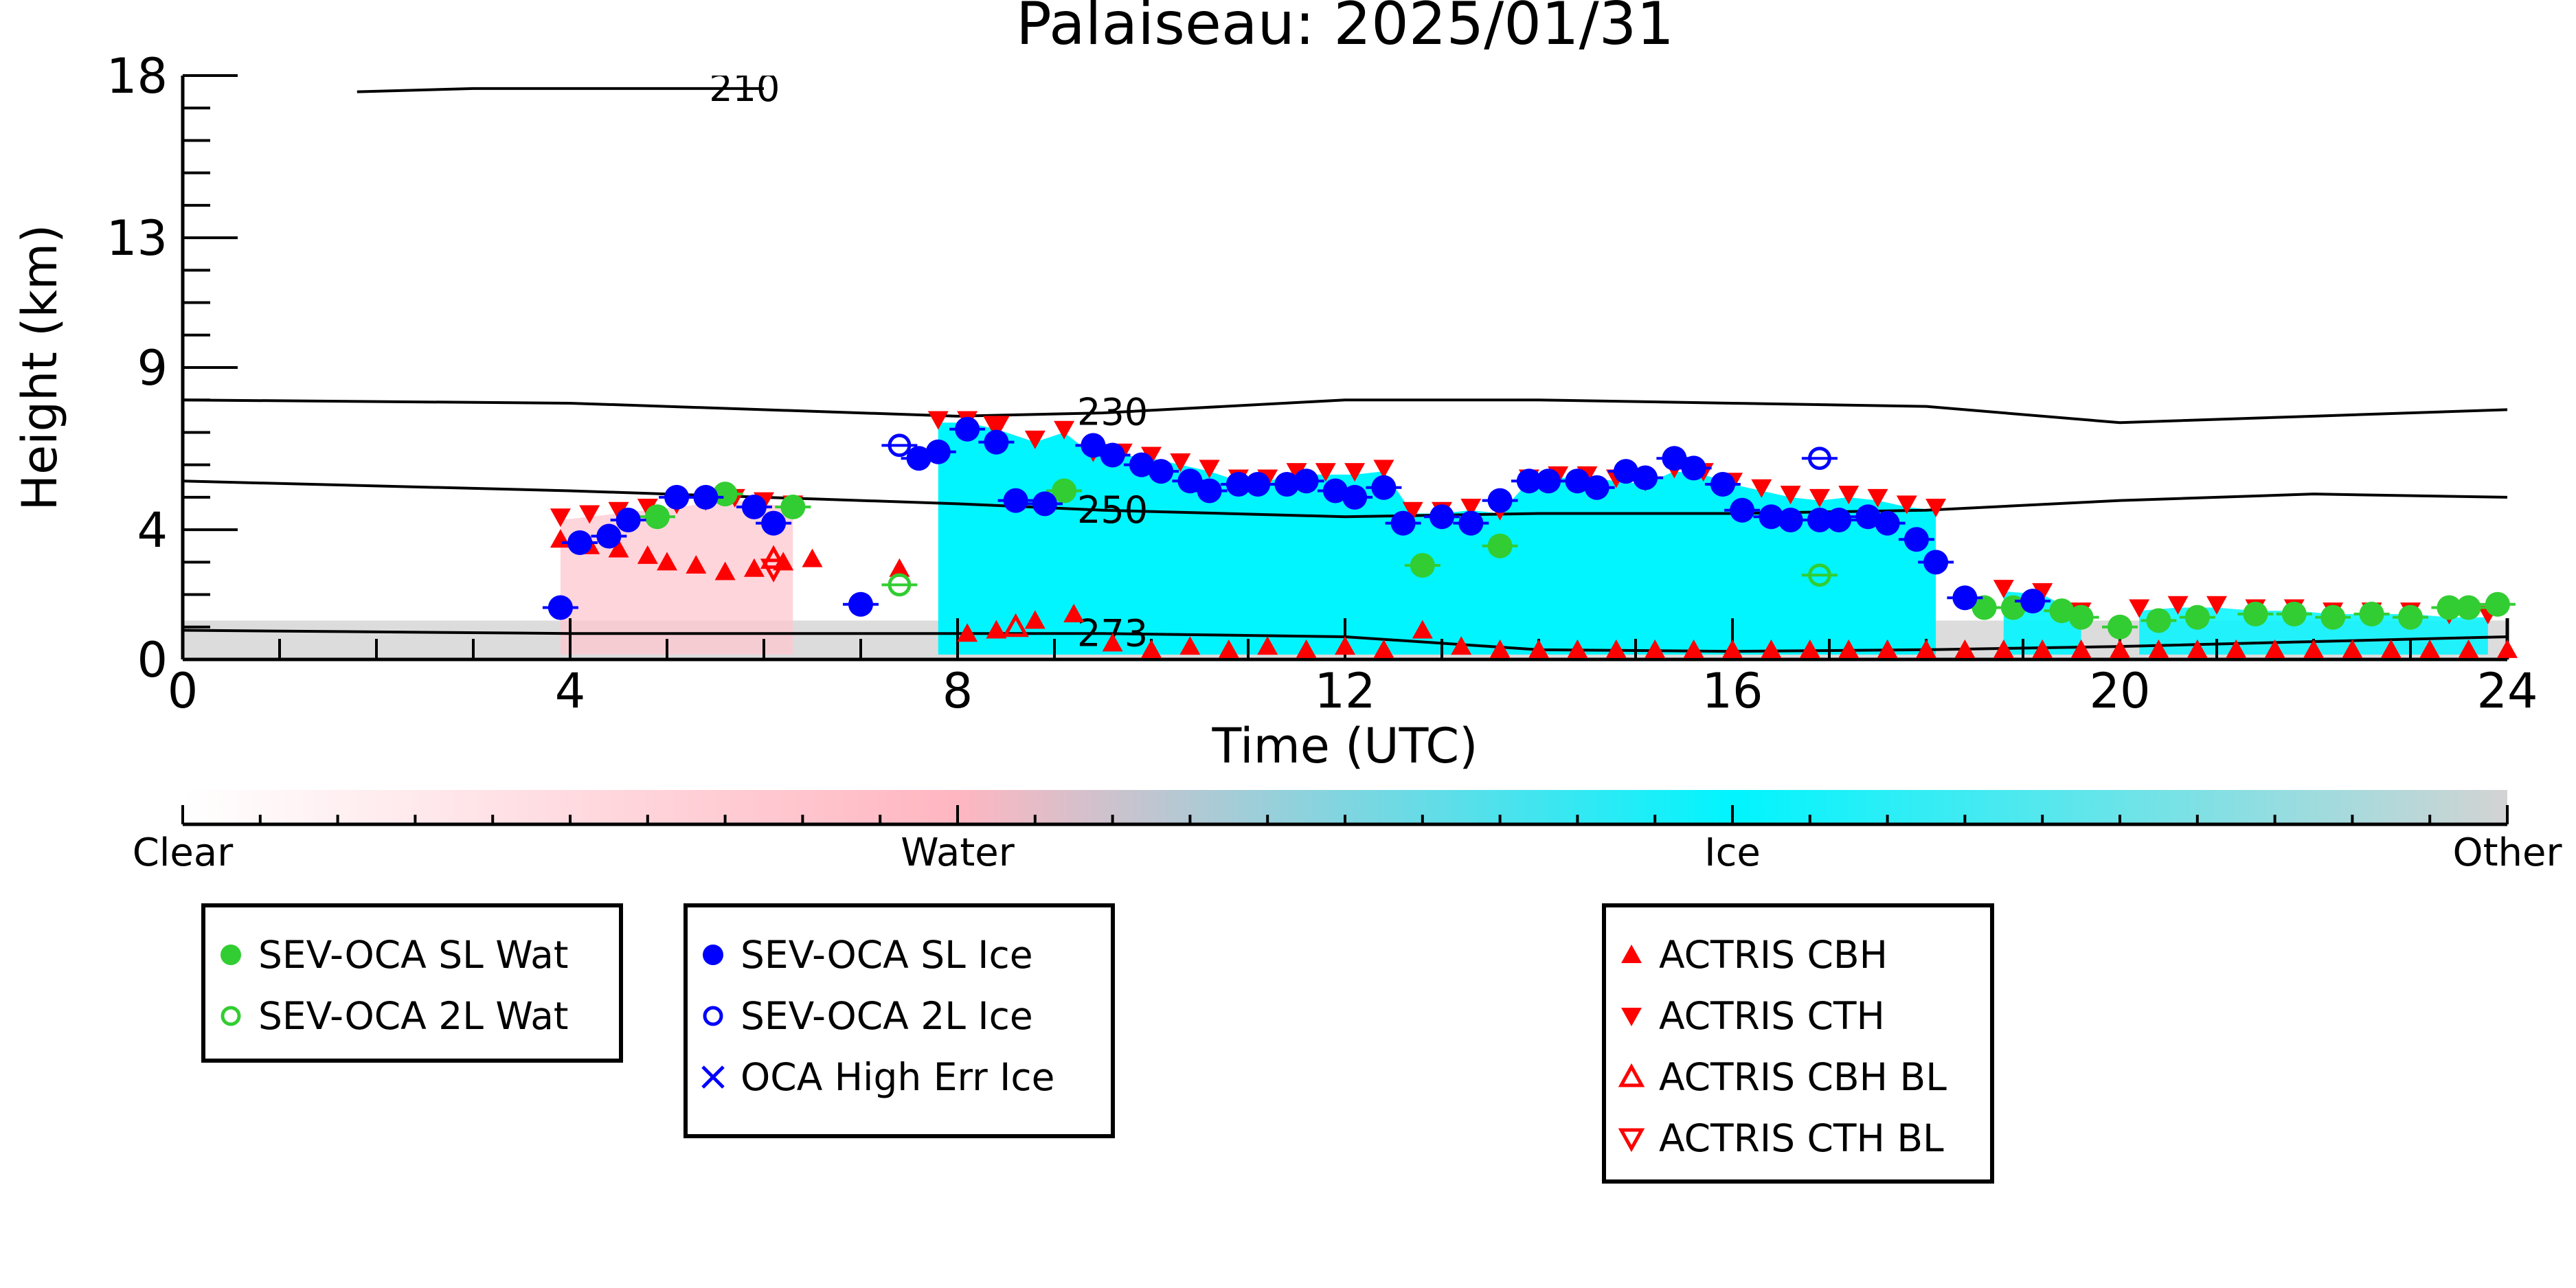 Image resolution: width=2576 pixels, height=1288 pixels. I want to click on x-tick-label: 4, so click(570, 691).